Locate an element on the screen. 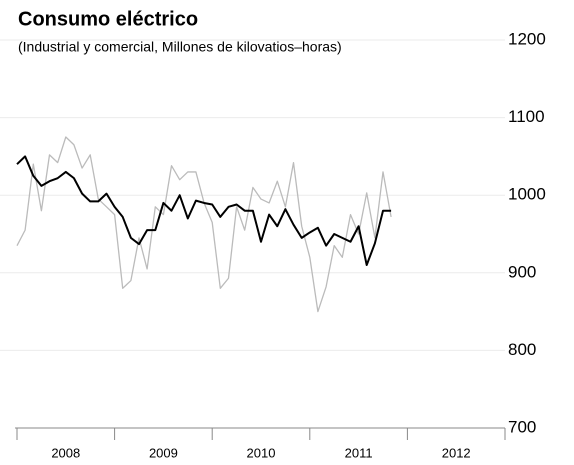 The height and width of the screenshot is (465, 574). x-tick-label: 2009 is located at coordinates (163, 452).